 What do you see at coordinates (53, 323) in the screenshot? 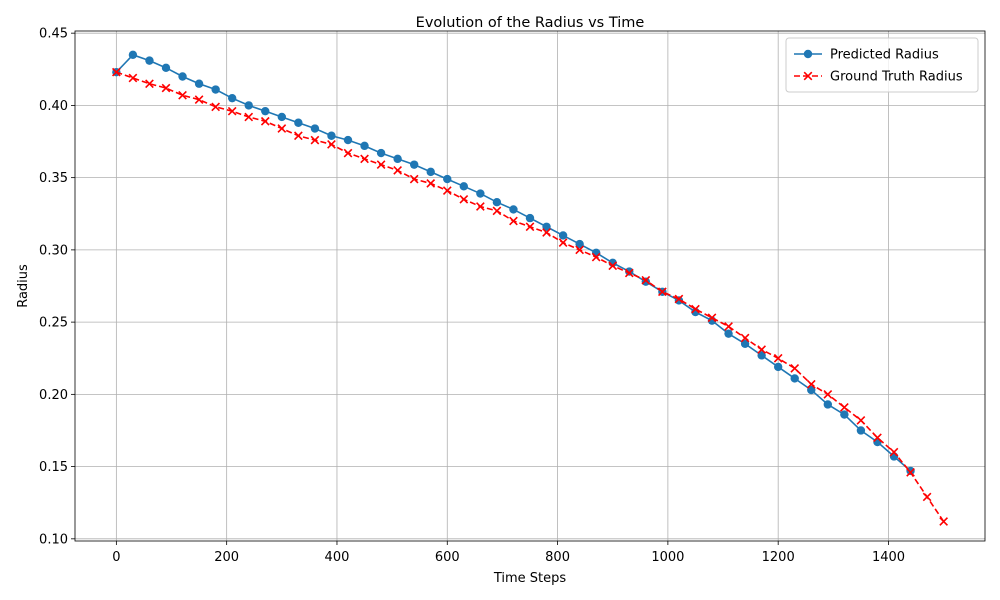
I see `y-tick-label: 0.25` at bounding box center [53, 323].